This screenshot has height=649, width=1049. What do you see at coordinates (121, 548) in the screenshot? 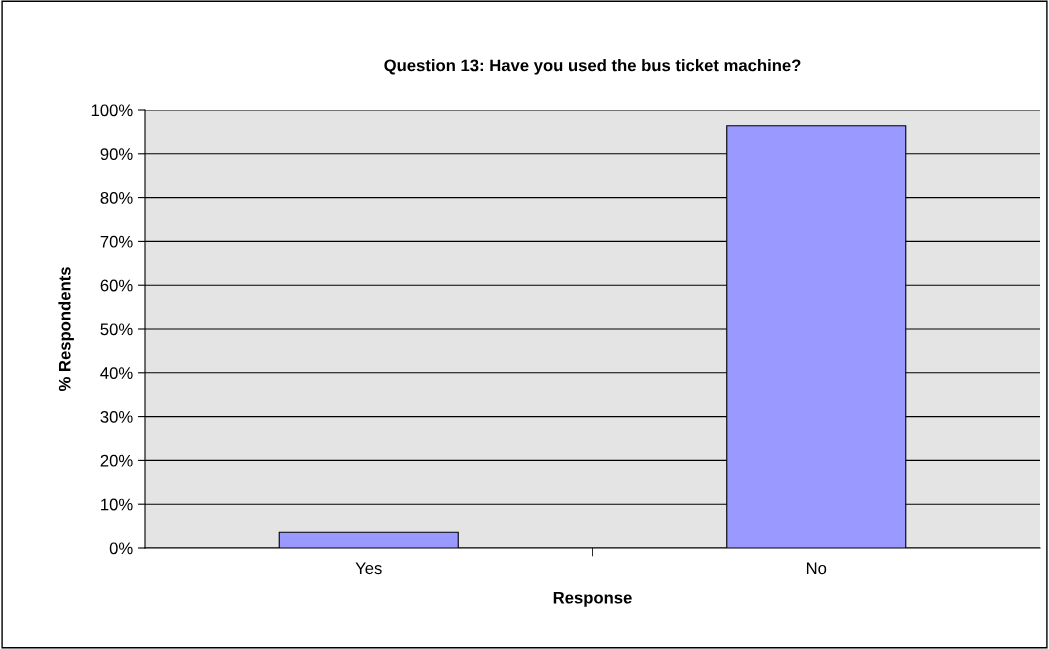
I see `y-tick-label: 0%` at bounding box center [121, 548].